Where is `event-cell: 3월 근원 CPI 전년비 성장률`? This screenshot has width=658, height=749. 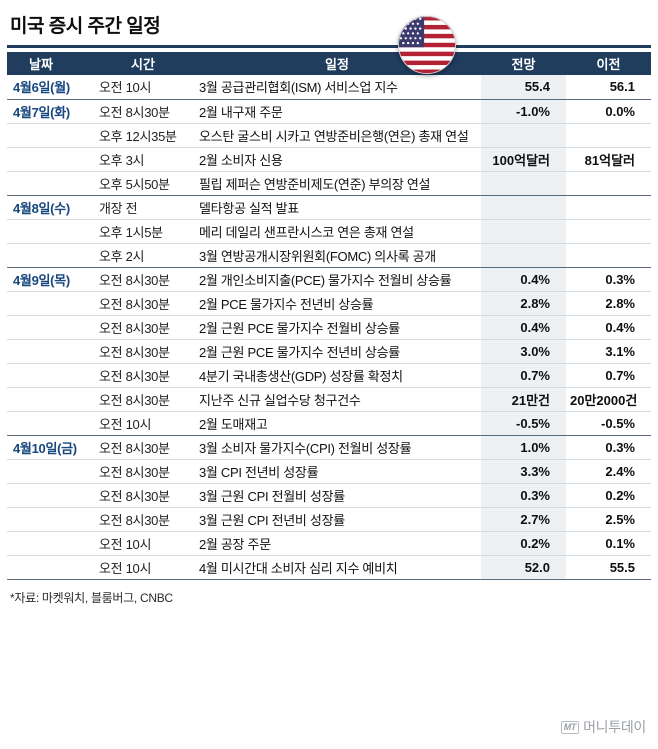
event-cell: 3월 근원 CPI 전년비 성장률 is located at coordinates (337, 519).